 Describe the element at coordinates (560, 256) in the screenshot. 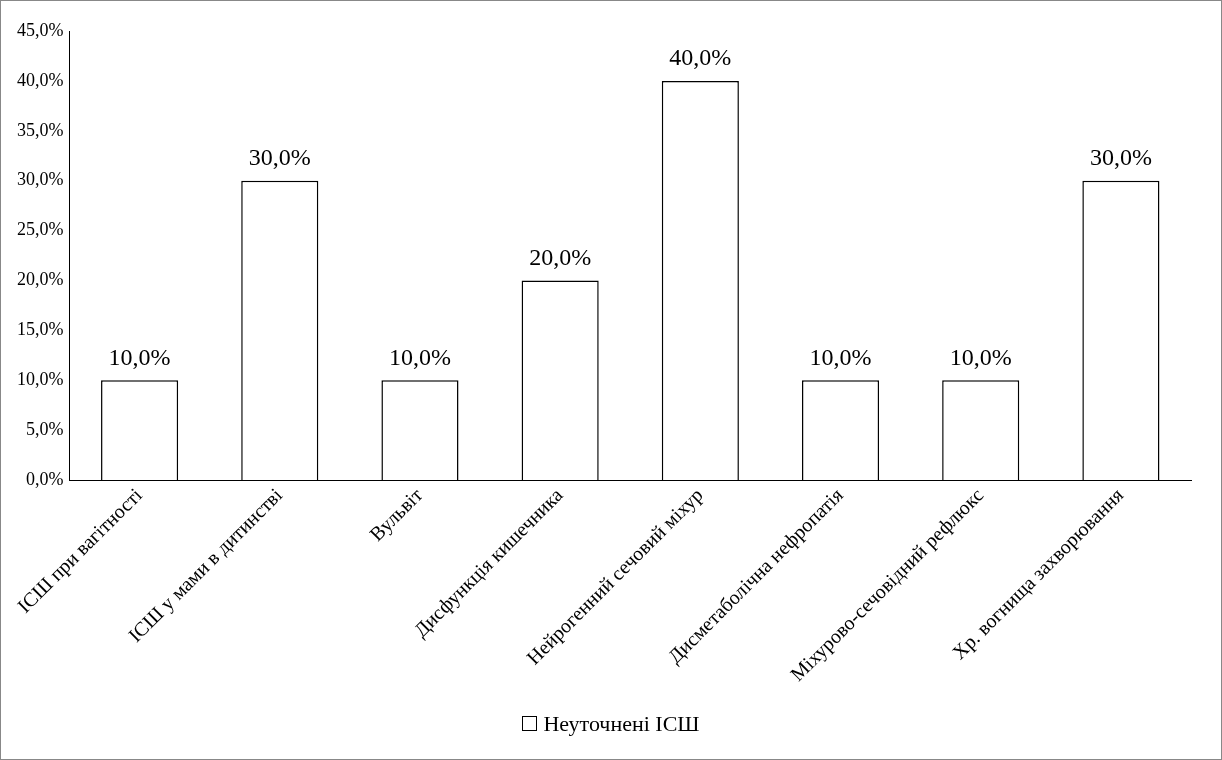

I see `data-label: 20,0%` at that location.